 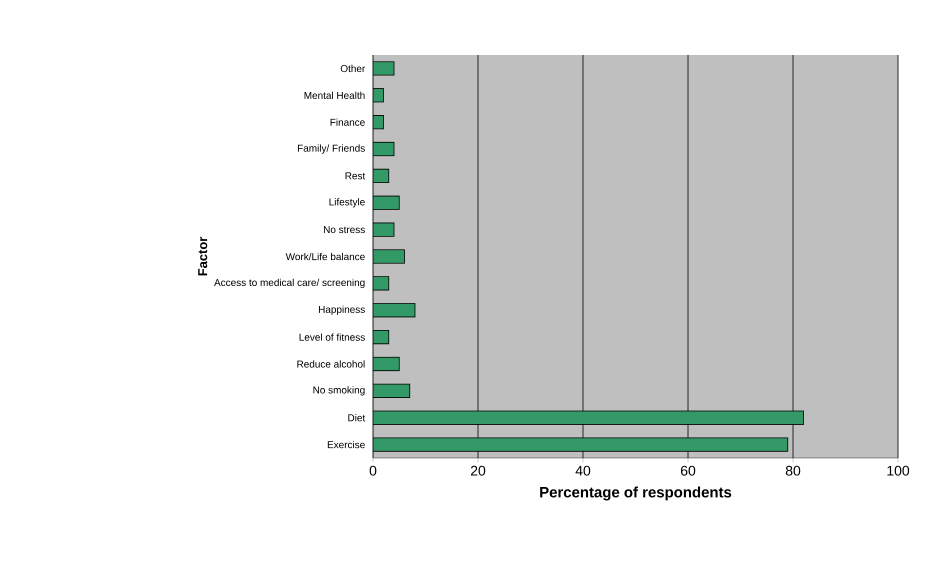 I want to click on y-tick-label: Rest, so click(x=356, y=176).